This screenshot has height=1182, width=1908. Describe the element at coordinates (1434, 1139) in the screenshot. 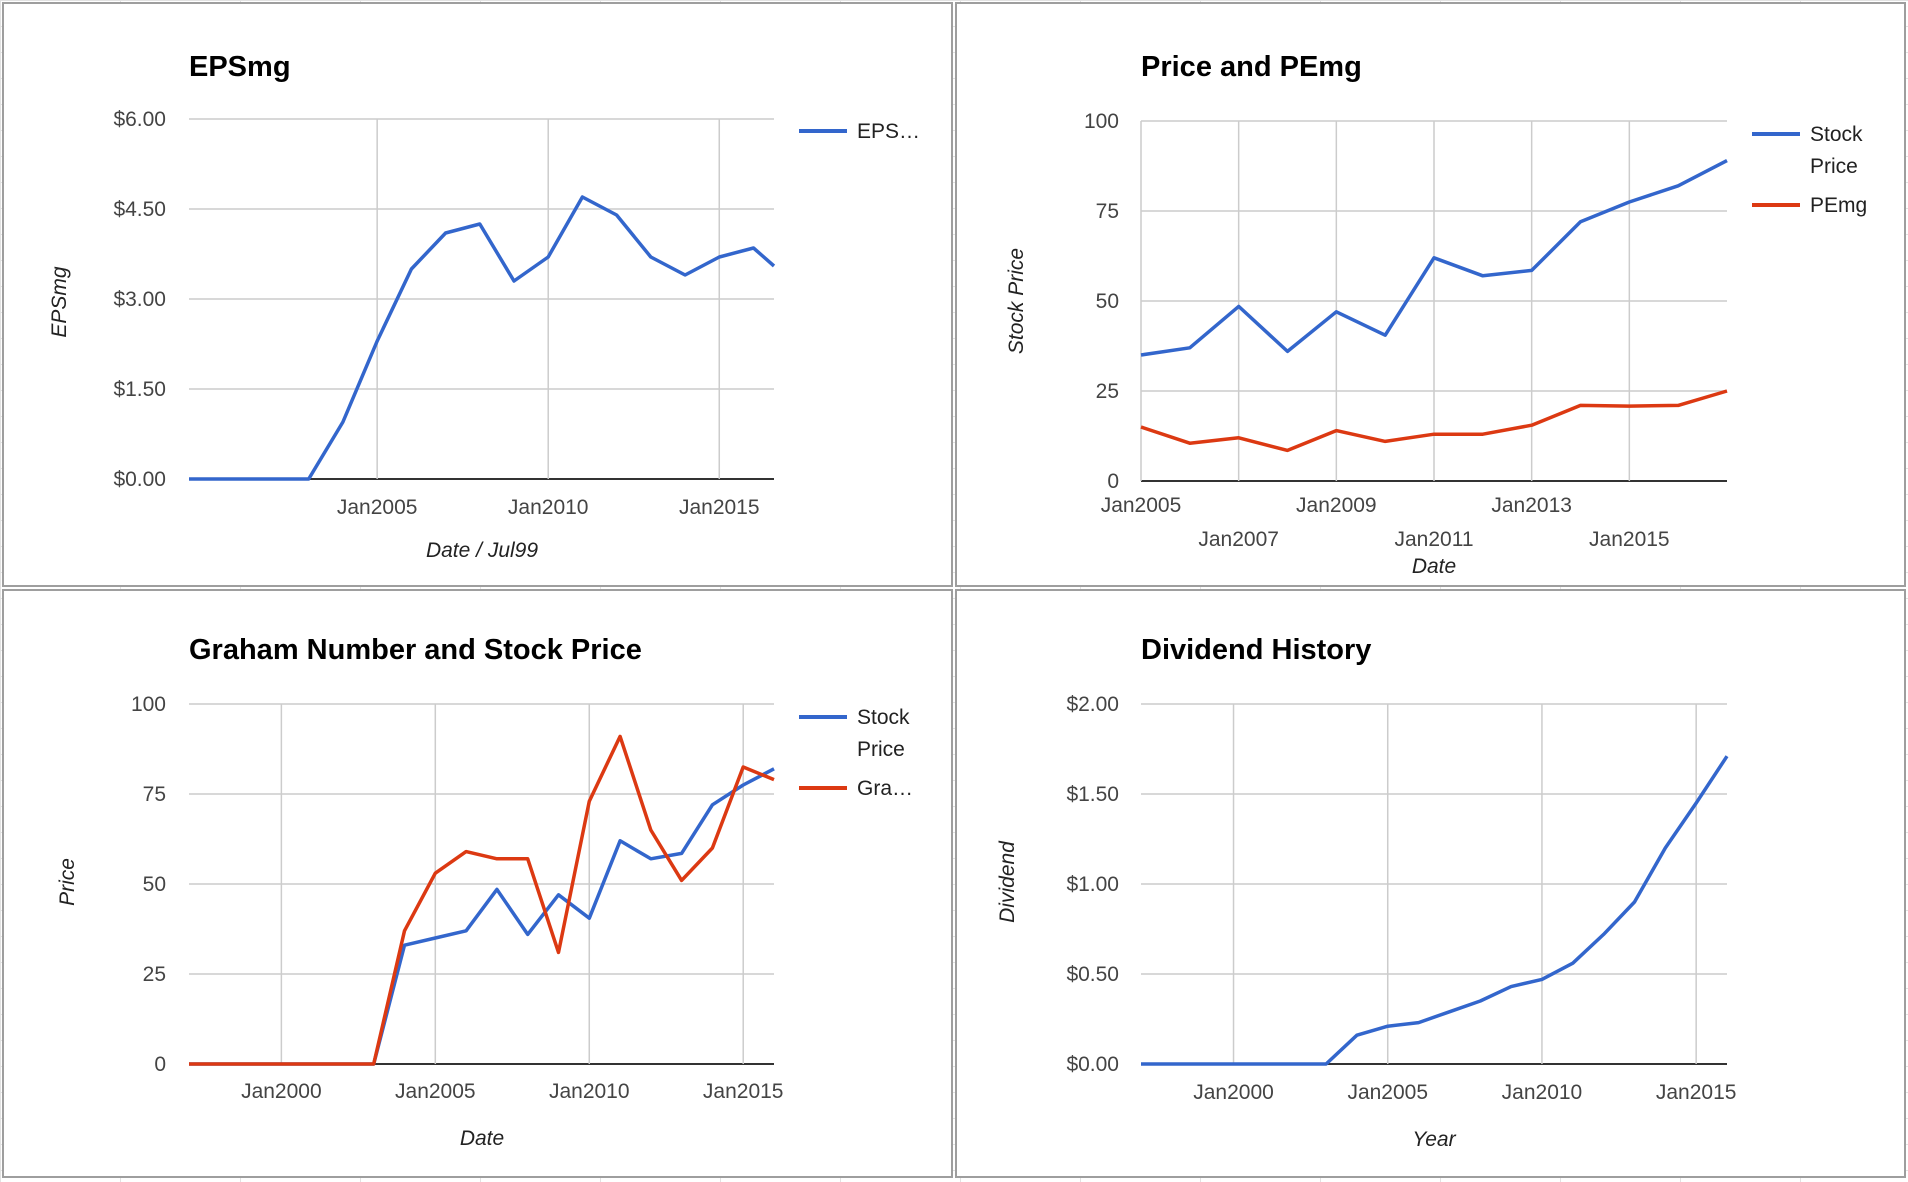

I see `x-axis-label: Year` at that location.